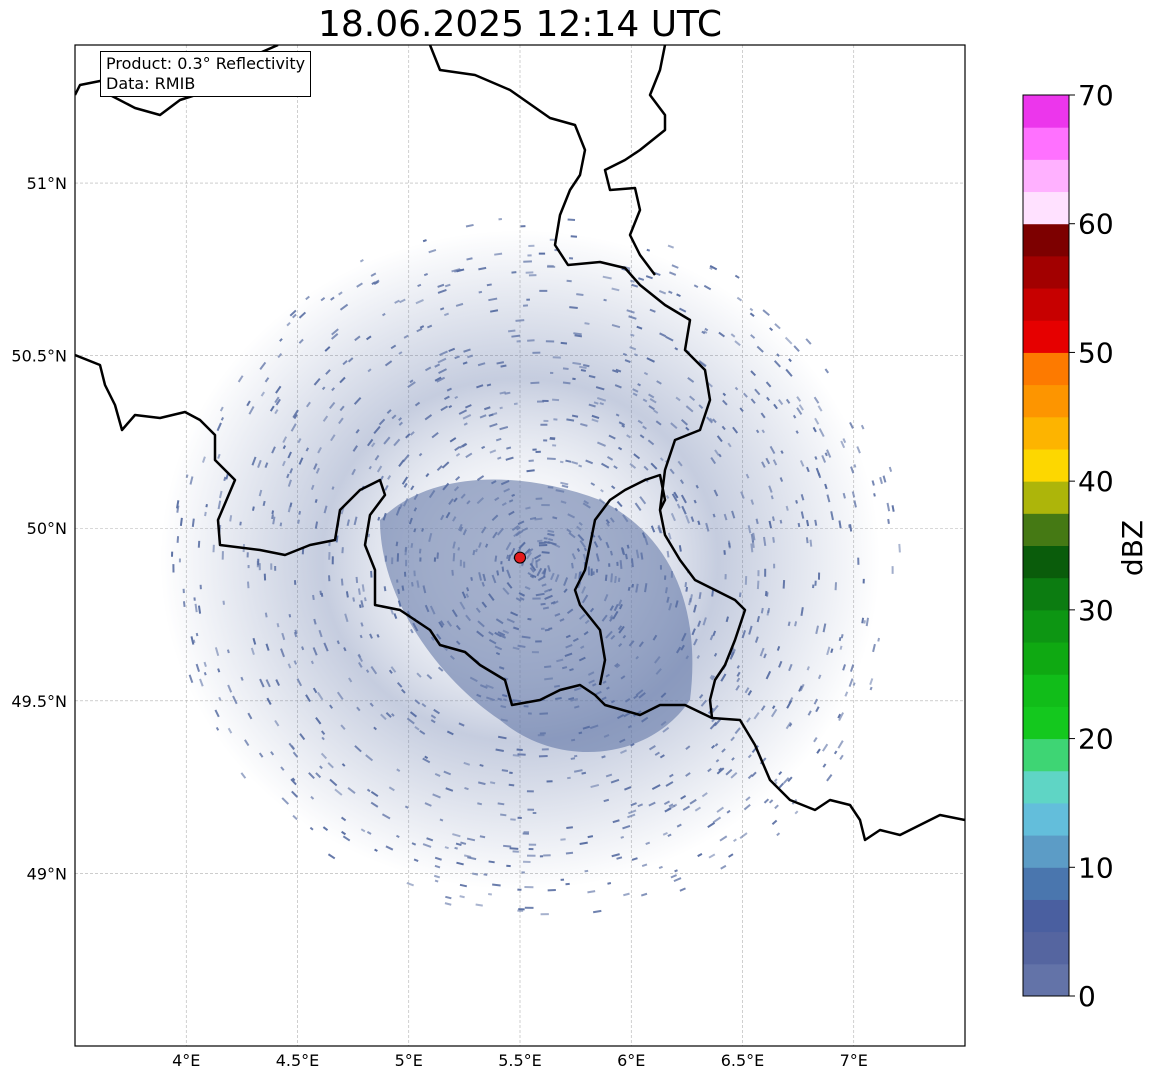  Describe the element at coordinates (409, 1060) in the screenshot. I see `x-tick-label: 5°E` at that location.